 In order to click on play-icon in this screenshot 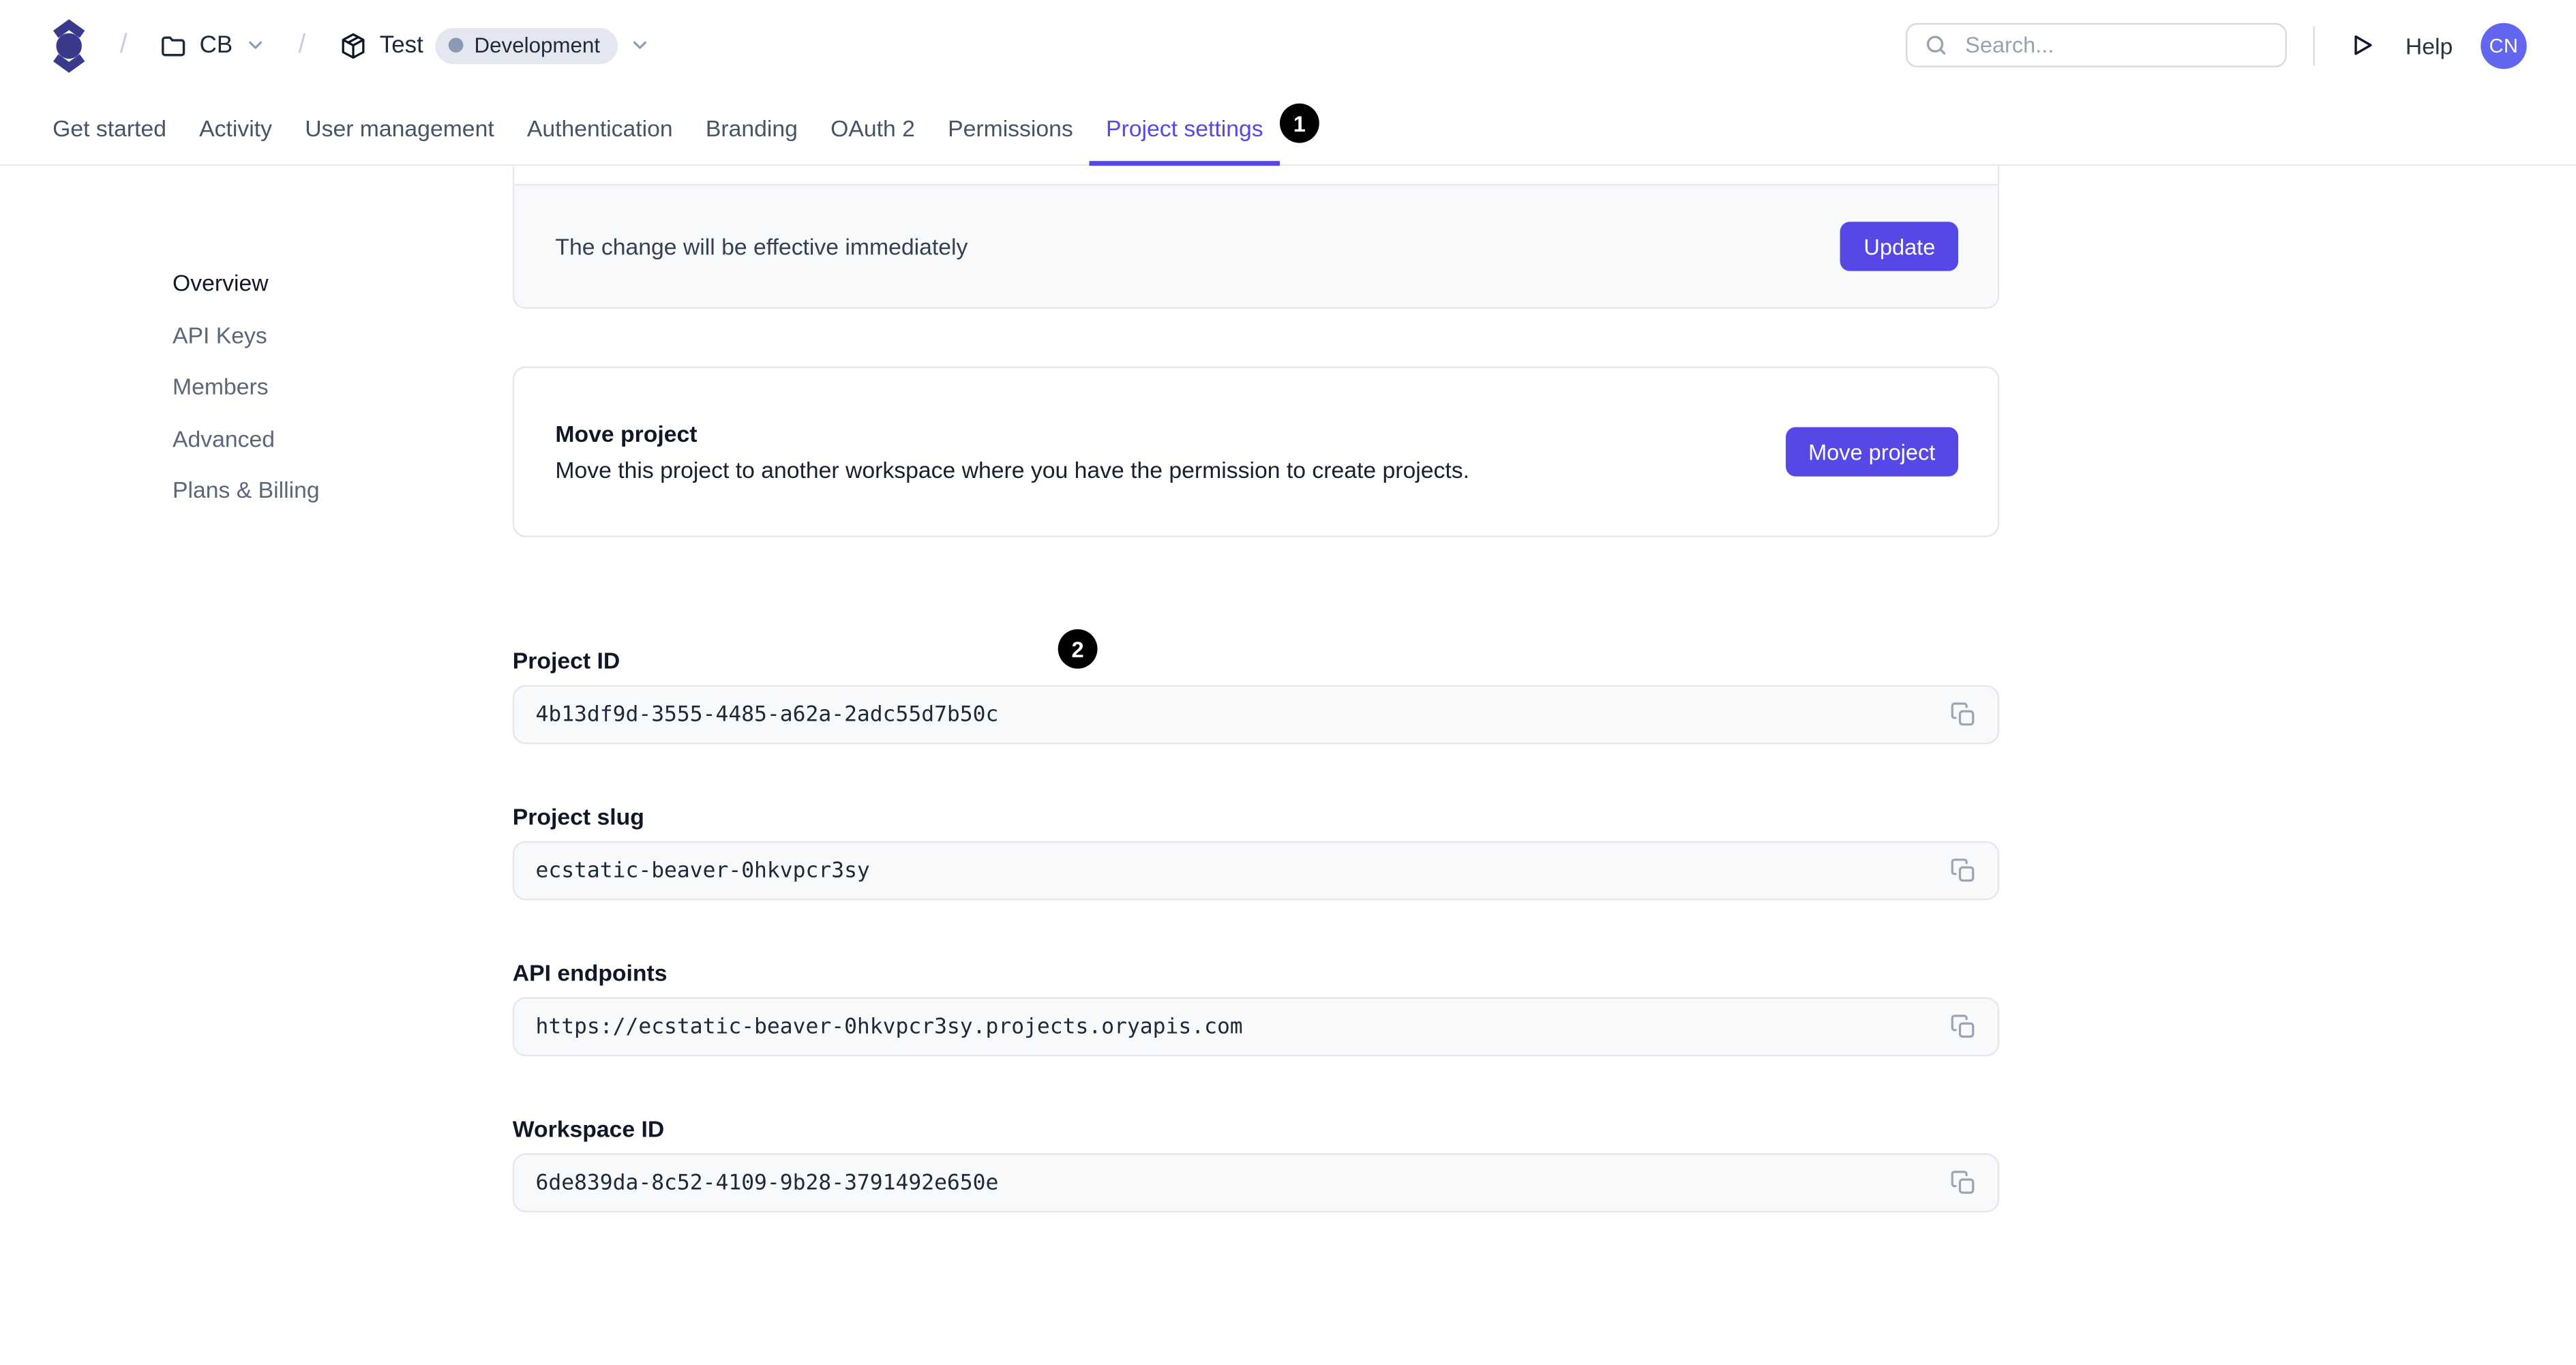, I will do `click(2363, 45)`.